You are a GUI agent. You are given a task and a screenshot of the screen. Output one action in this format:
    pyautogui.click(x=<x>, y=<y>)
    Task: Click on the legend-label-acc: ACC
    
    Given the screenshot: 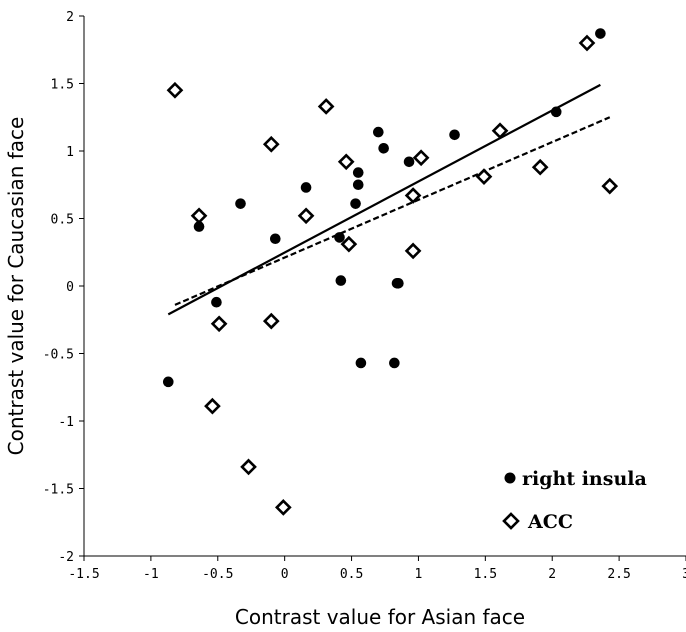 What is the action you would take?
    pyautogui.click(x=550, y=522)
    